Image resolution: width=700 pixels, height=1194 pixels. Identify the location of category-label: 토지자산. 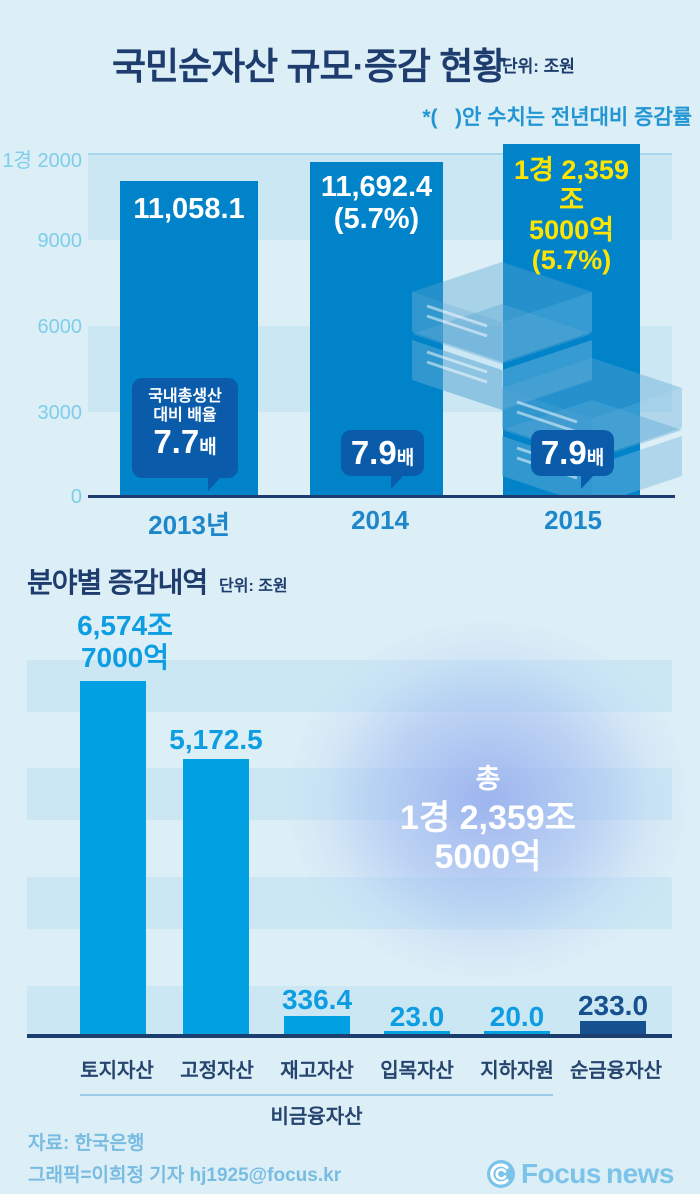
(117, 1071).